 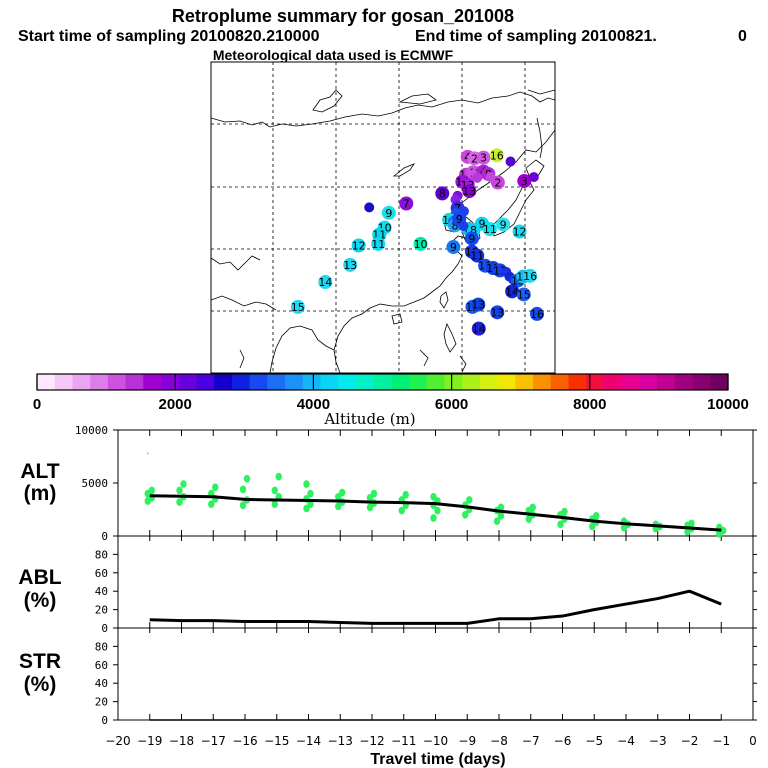 I want to click on plume-point-label: 14, so click(x=512, y=291).